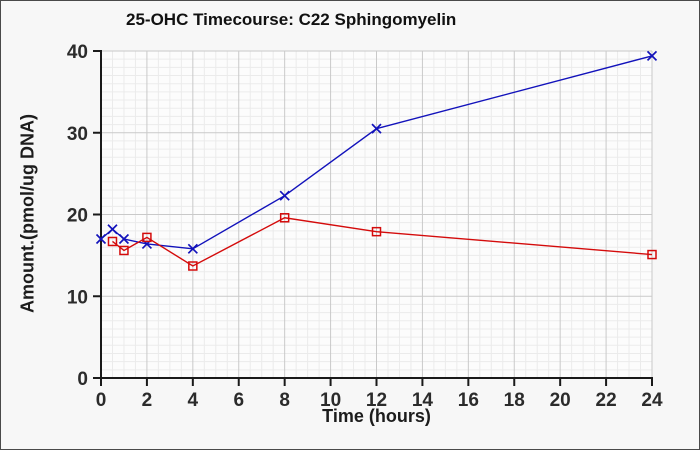 This screenshot has width=700, height=450. What do you see at coordinates (291, 19) in the screenshot?
I see `chart-title: 25-OHC Timecourse: C22 Sphingomyelin` at bounding box center [291, 19].